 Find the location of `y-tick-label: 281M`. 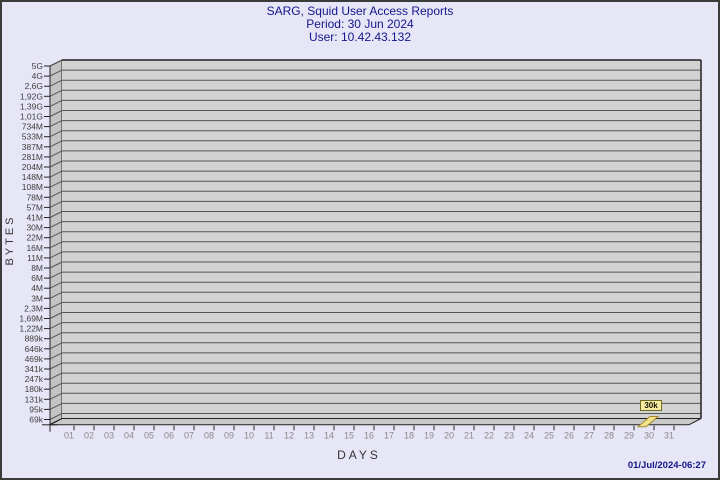

y-tick-label: 281M is located at coordinates (32, 157).